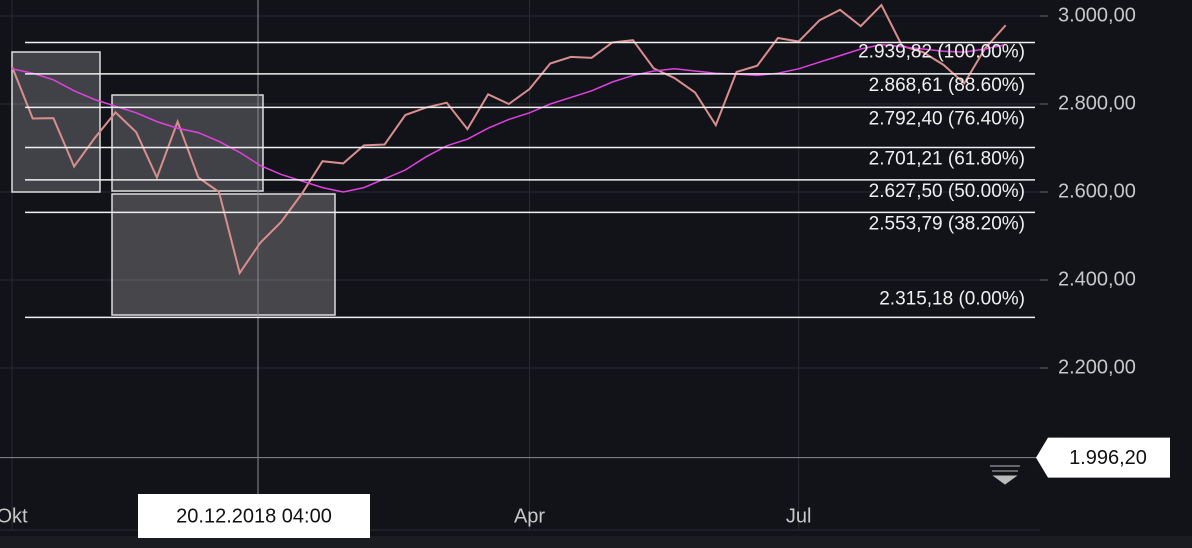 Image resolution: width=1192 pixels, height=548 pixels. Describe the element at coordinates (947, 85) in the screenshot. I see `fib-label: 2.868,61 (88.60%)` at that location.